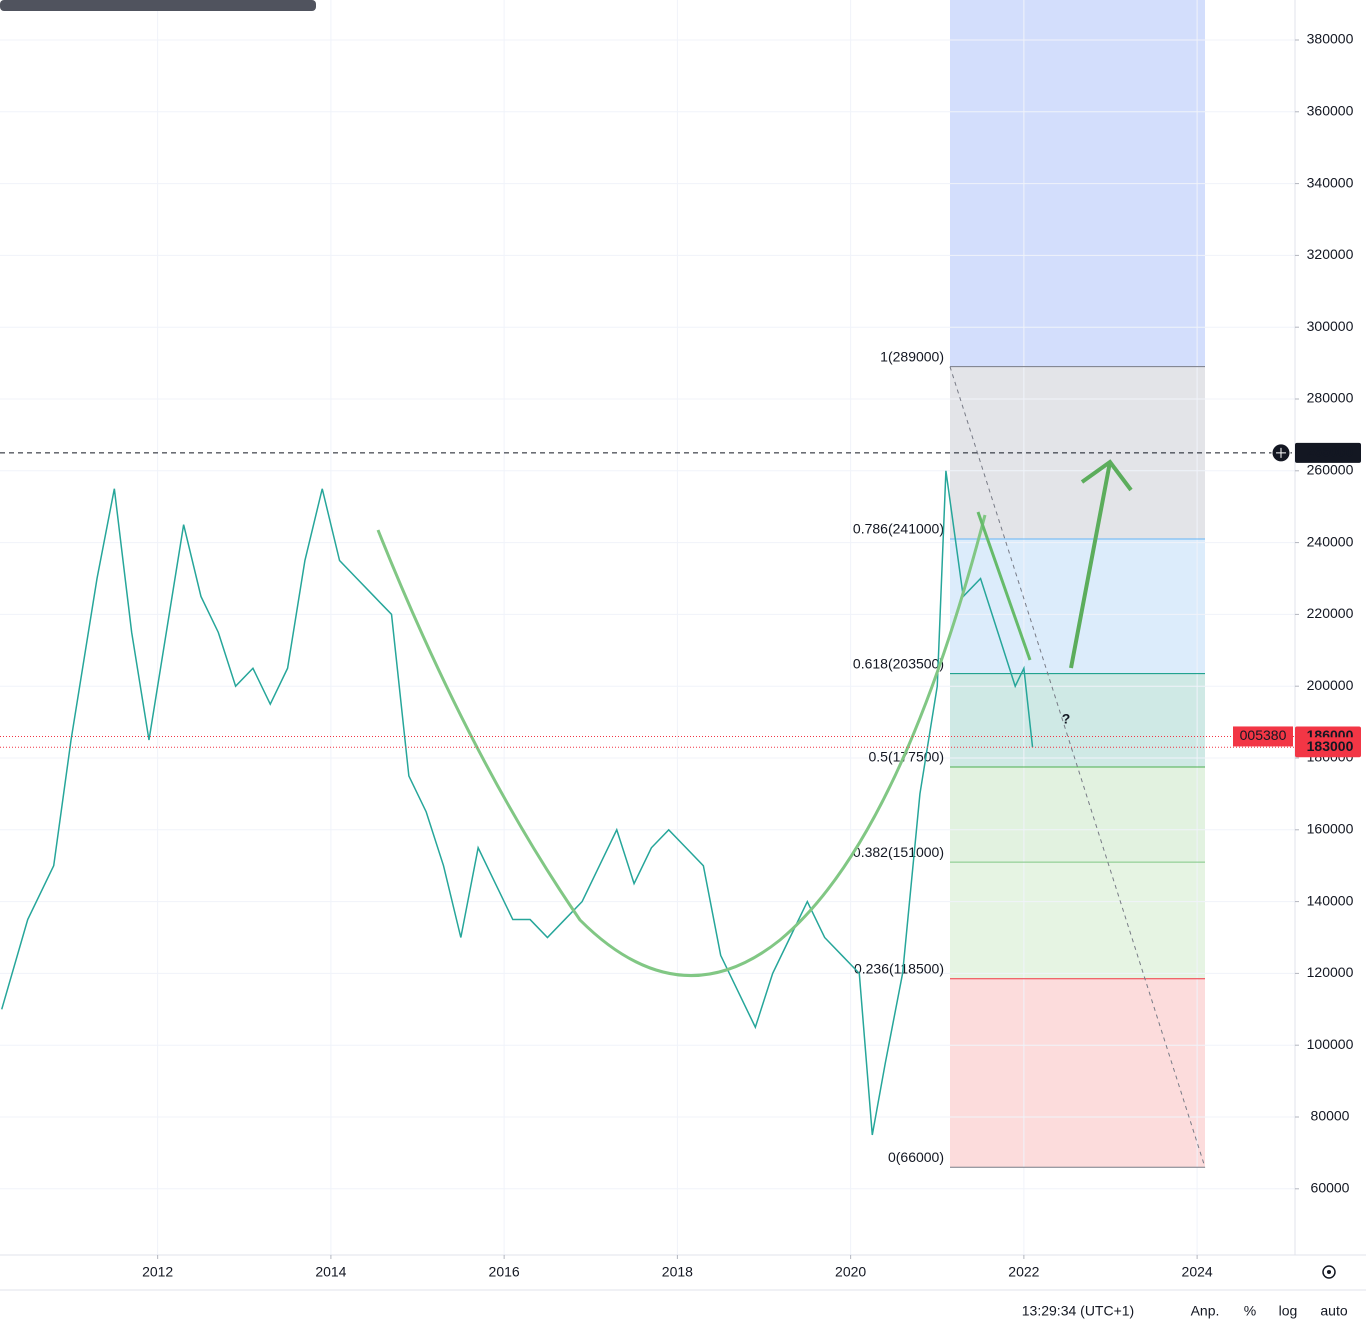 The width and height of the screenshot is (1366, 1337). I want to click on fib-label: 0.786(241000), so click(898, 529).